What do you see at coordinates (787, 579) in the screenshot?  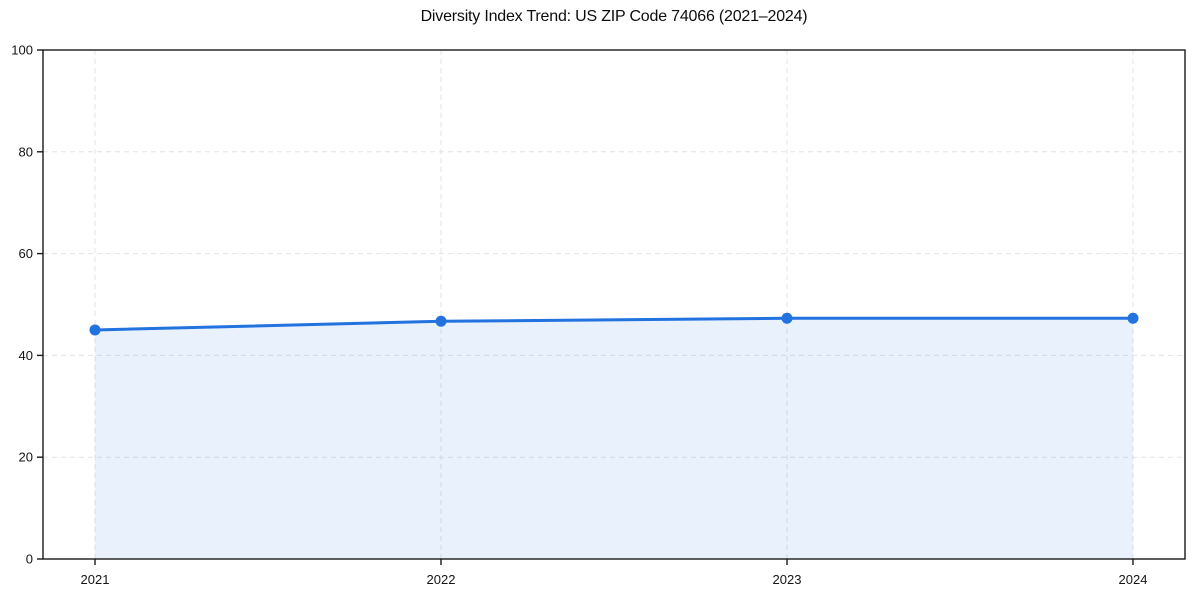 I see `x-axis-tick-label: 2023` at bounding box center [787, 579].